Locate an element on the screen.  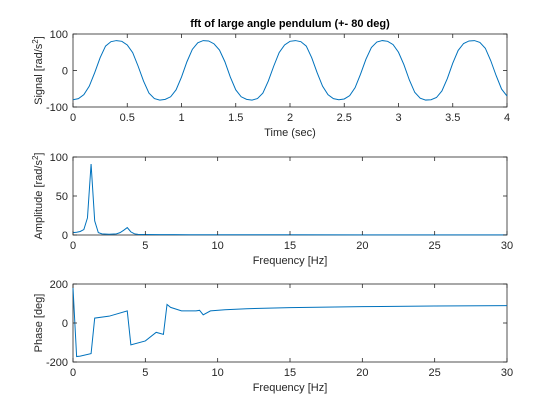
phase-ytick-label: 0 is located at coordinates (65, 324).